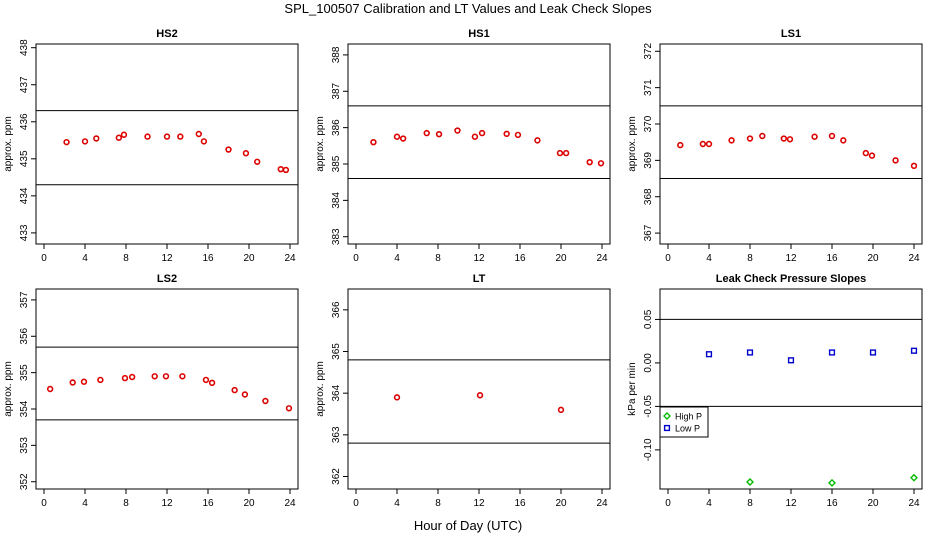 Image resolution: width=936 pixels, height=540 pixels. What do you see at coordinates (336, 127) in the screenshot?
I see `y-tick-label: 386` at bounding box center [336, 127].